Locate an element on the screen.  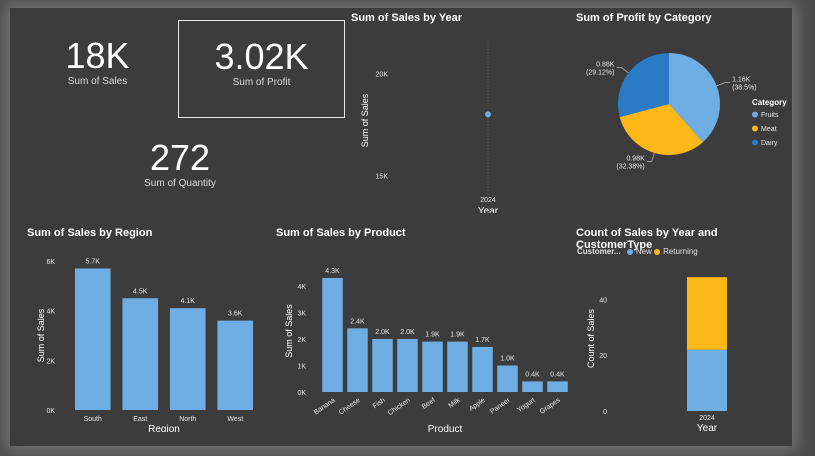
kpi-profit-value: 3.02K is located at coordinates (261, 56).